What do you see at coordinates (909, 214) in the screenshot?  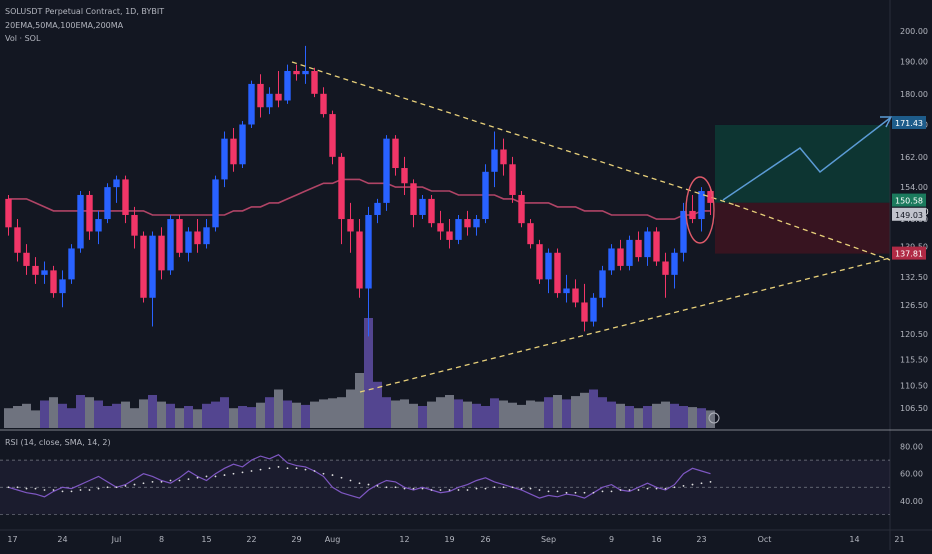 I see `entry-price-label-box` at bounding box center [909, 214].